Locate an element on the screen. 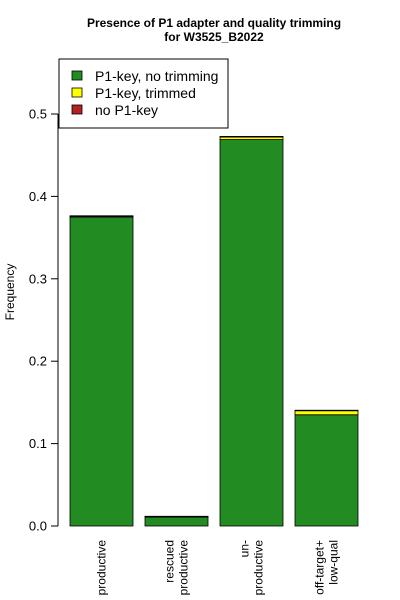  legend-entry: no P1-key is located at coordinates (126, 110).